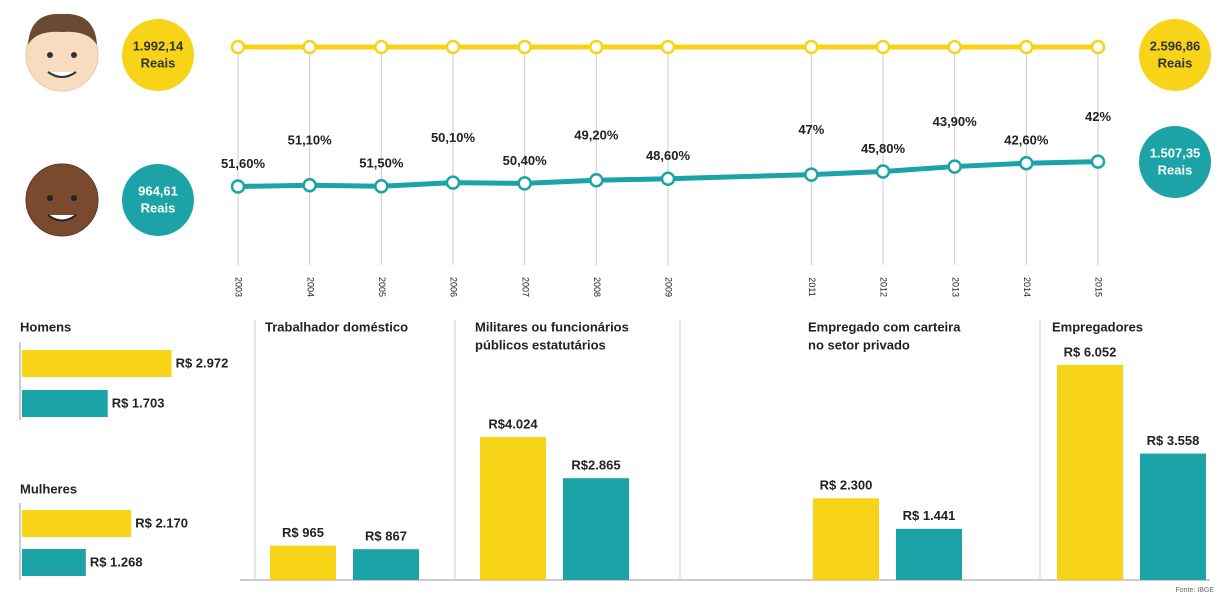  Describe the element at coordinates (138, 402) in the screenshot. I see `value-label: R$ 1.703` at that location.